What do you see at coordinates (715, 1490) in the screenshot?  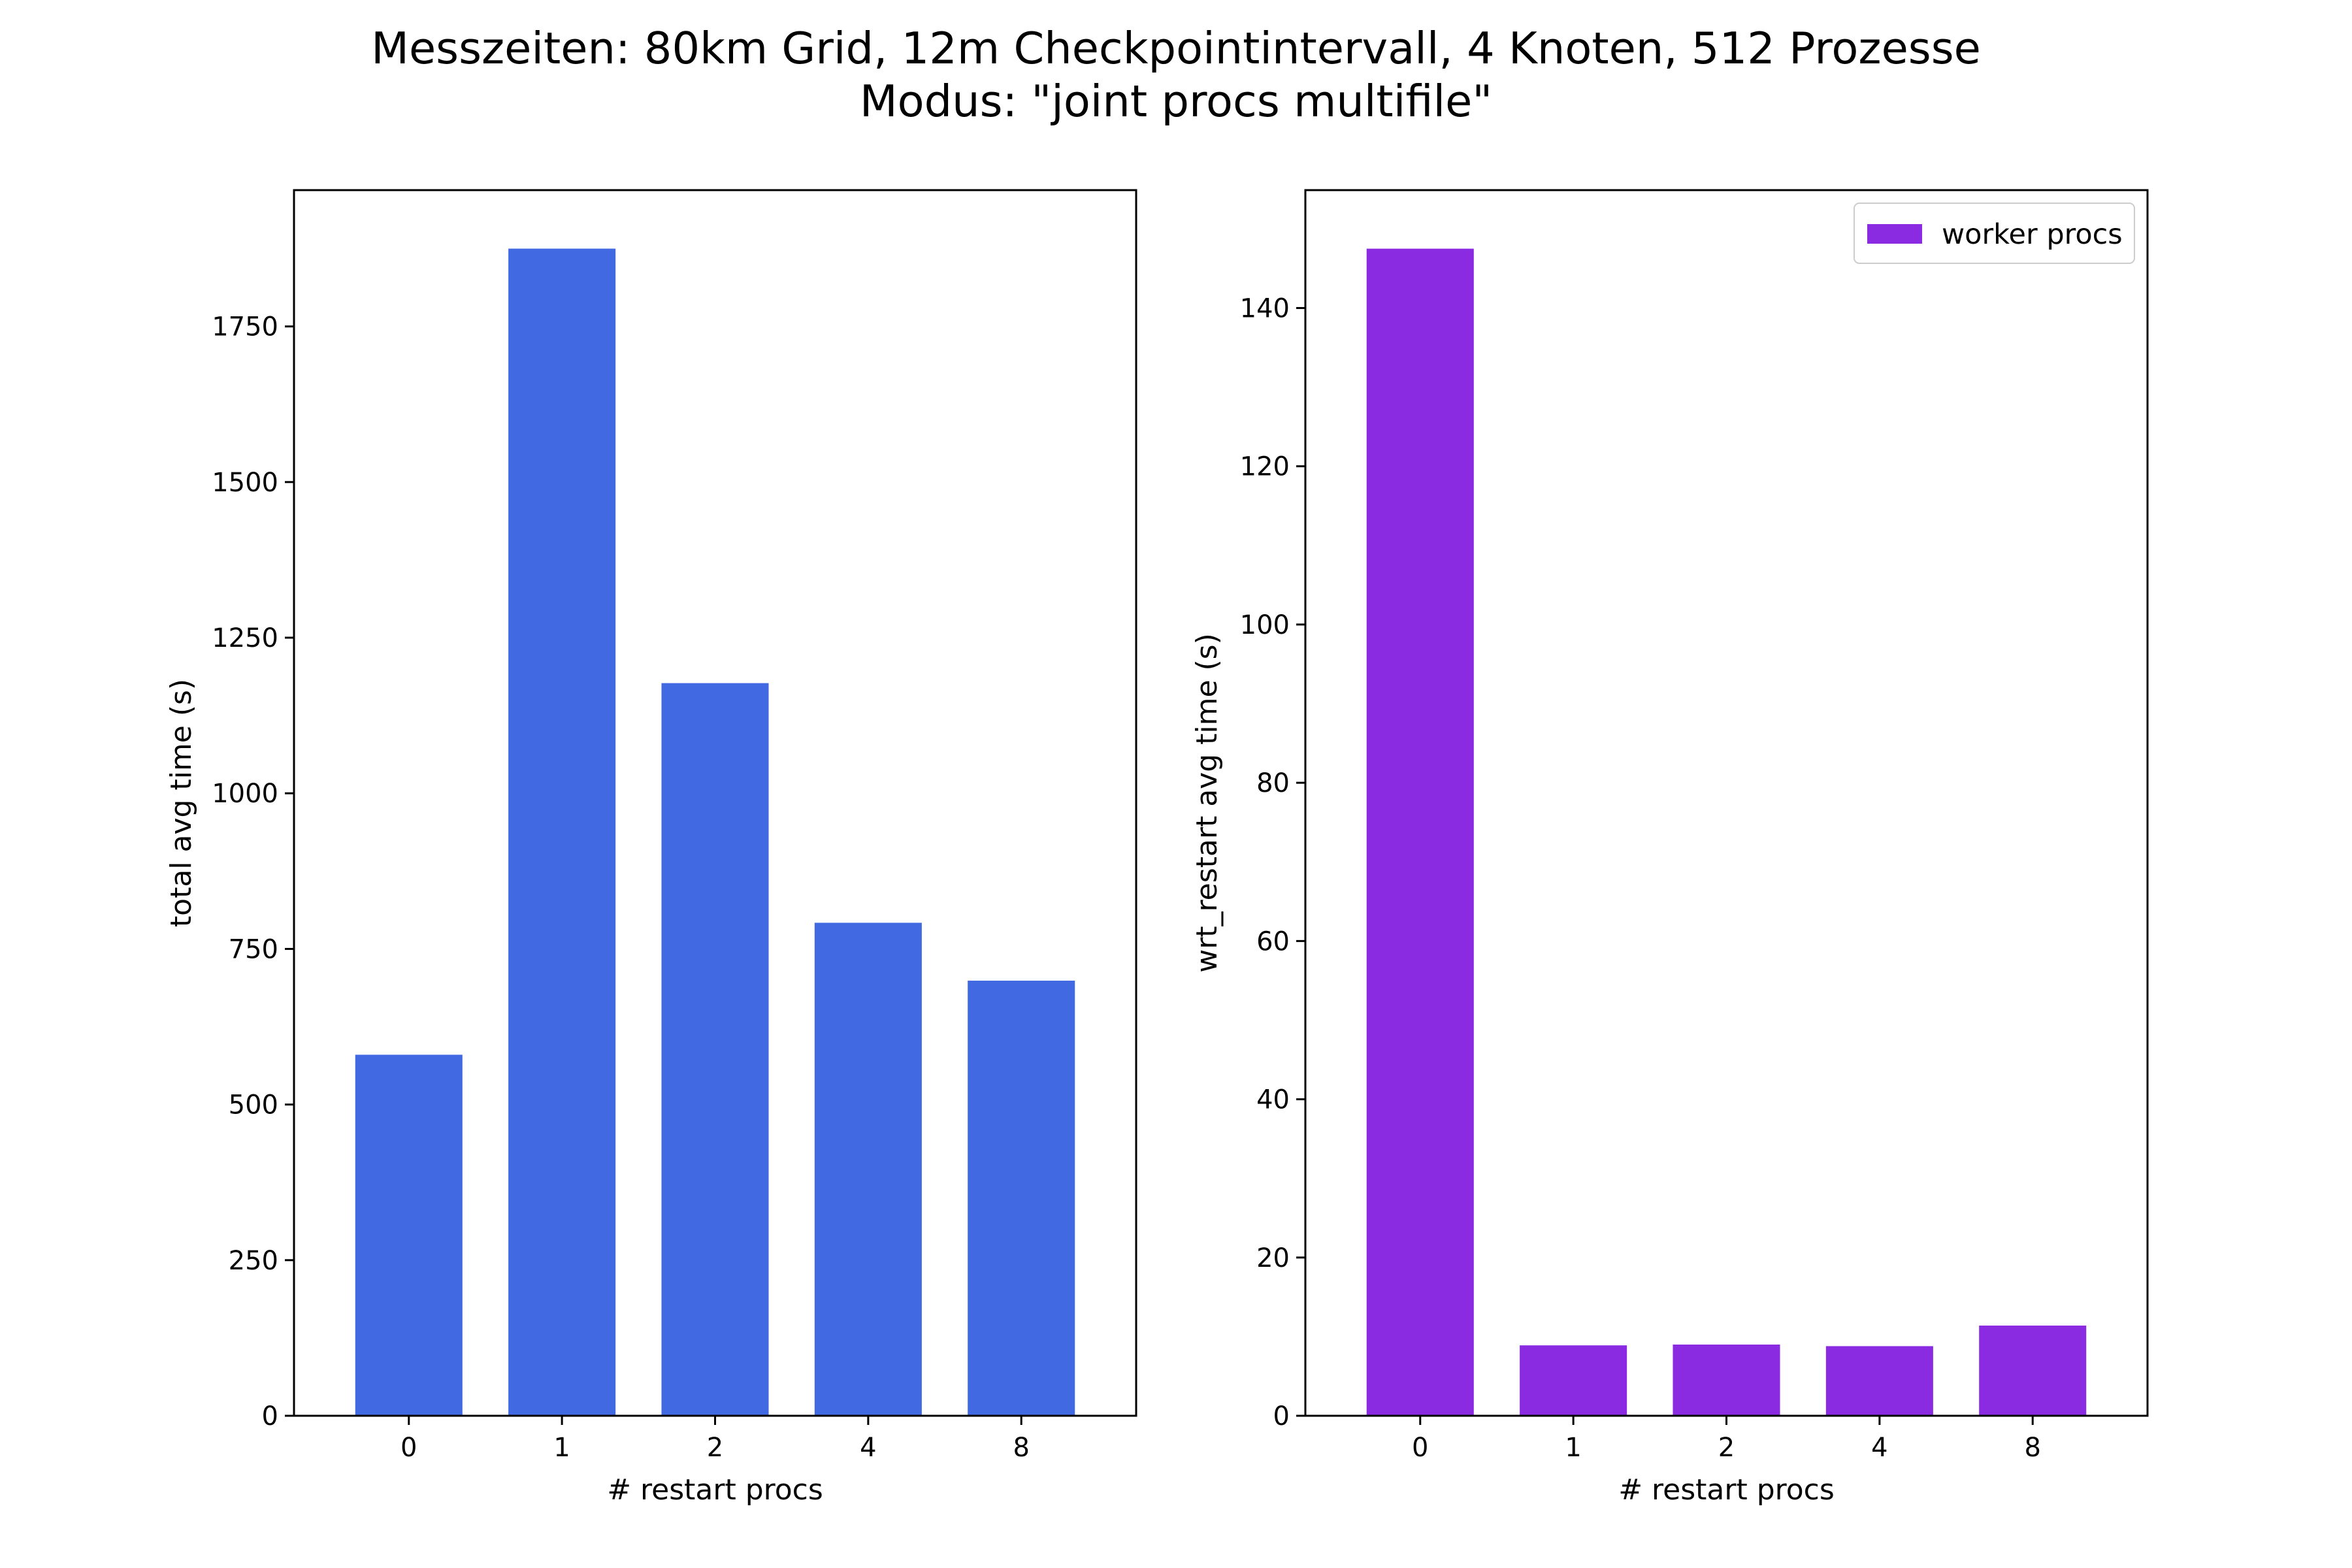 I see `left-x-axis-label: # restart procs` at bounding box center [715, 1490].